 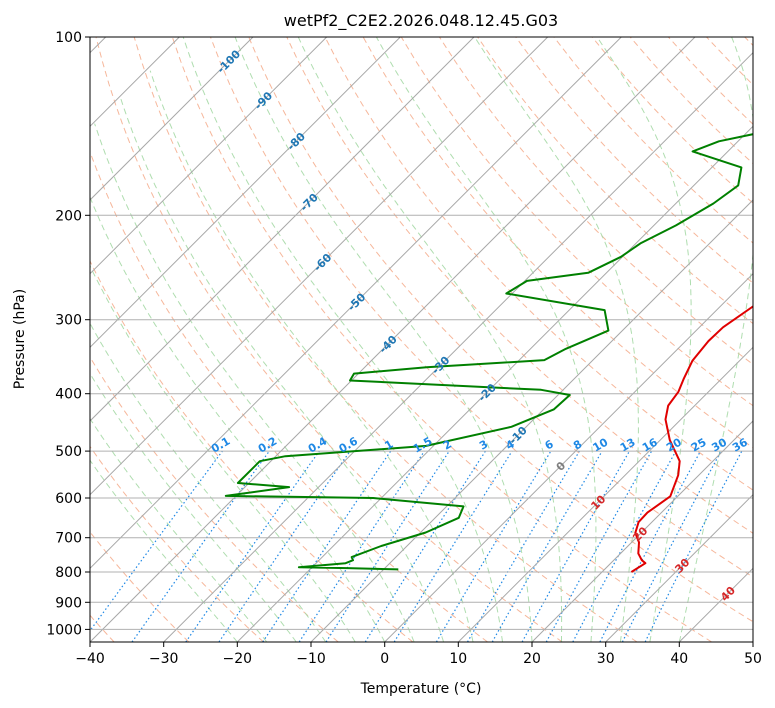 What do you see at coordinates (20, 339) in the screenshot?
I see `y-axis-label: Pressure (hPa)` at bounding box center [20, 339].